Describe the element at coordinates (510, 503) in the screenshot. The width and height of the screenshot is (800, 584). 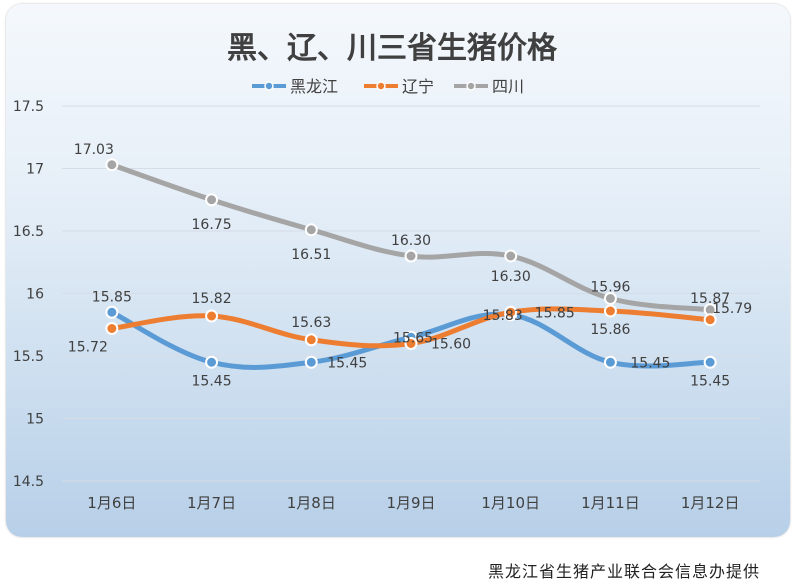
I see `x-tick-label: 1月10日` at that location.